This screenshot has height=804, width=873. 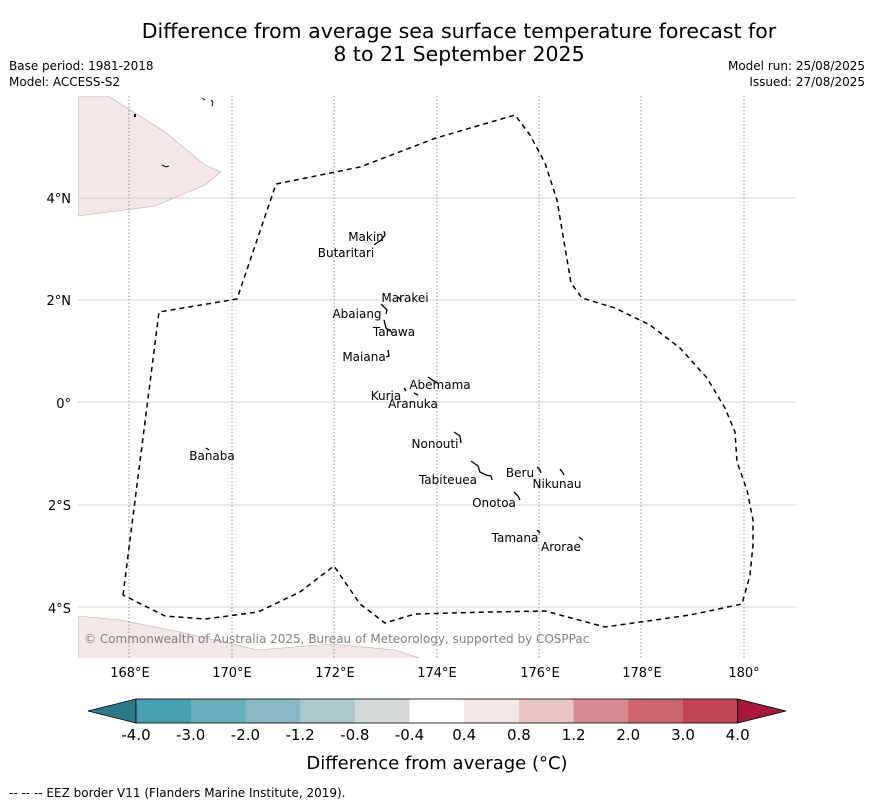 What do you see at coordinates (540, 673) in the screenshot?
I see `lon-label-176e: 176°E` at bounding box center [540, 673].